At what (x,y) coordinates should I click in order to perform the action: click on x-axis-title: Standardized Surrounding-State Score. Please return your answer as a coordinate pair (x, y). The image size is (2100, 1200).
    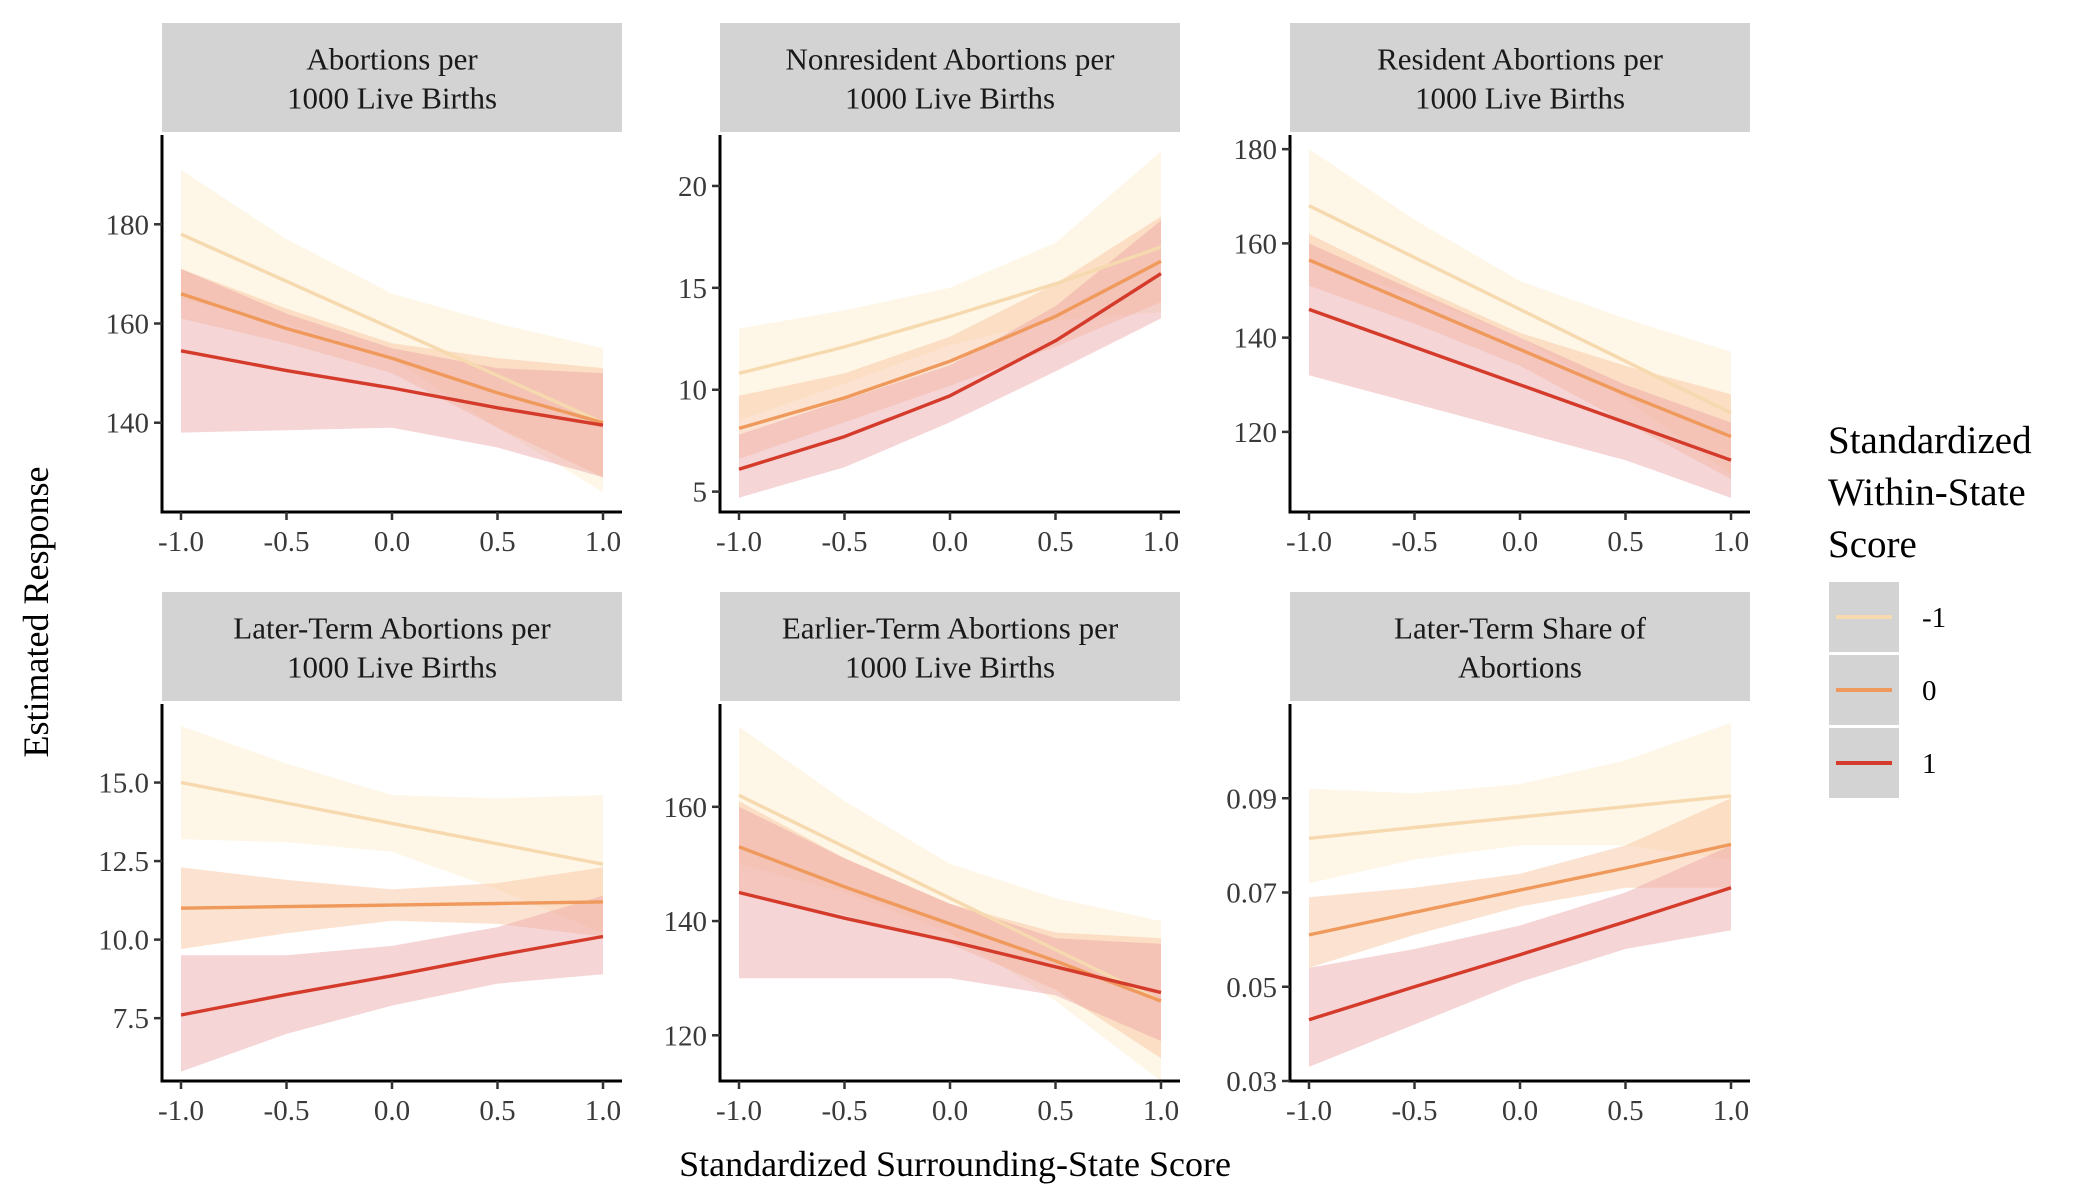
    Looking at the image, I should click on (955, 1164).